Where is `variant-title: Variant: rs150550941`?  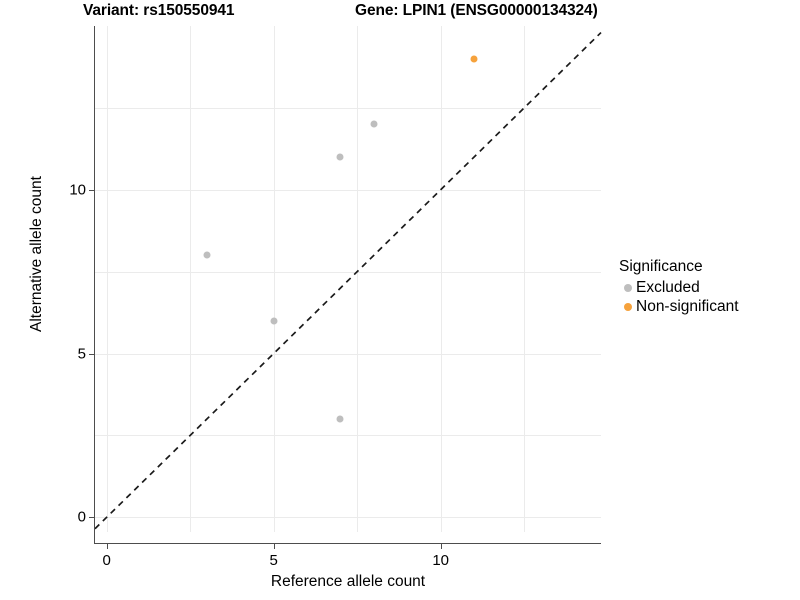 variant-title: Variant: rs150550941 is located at coordinates (159, 10).